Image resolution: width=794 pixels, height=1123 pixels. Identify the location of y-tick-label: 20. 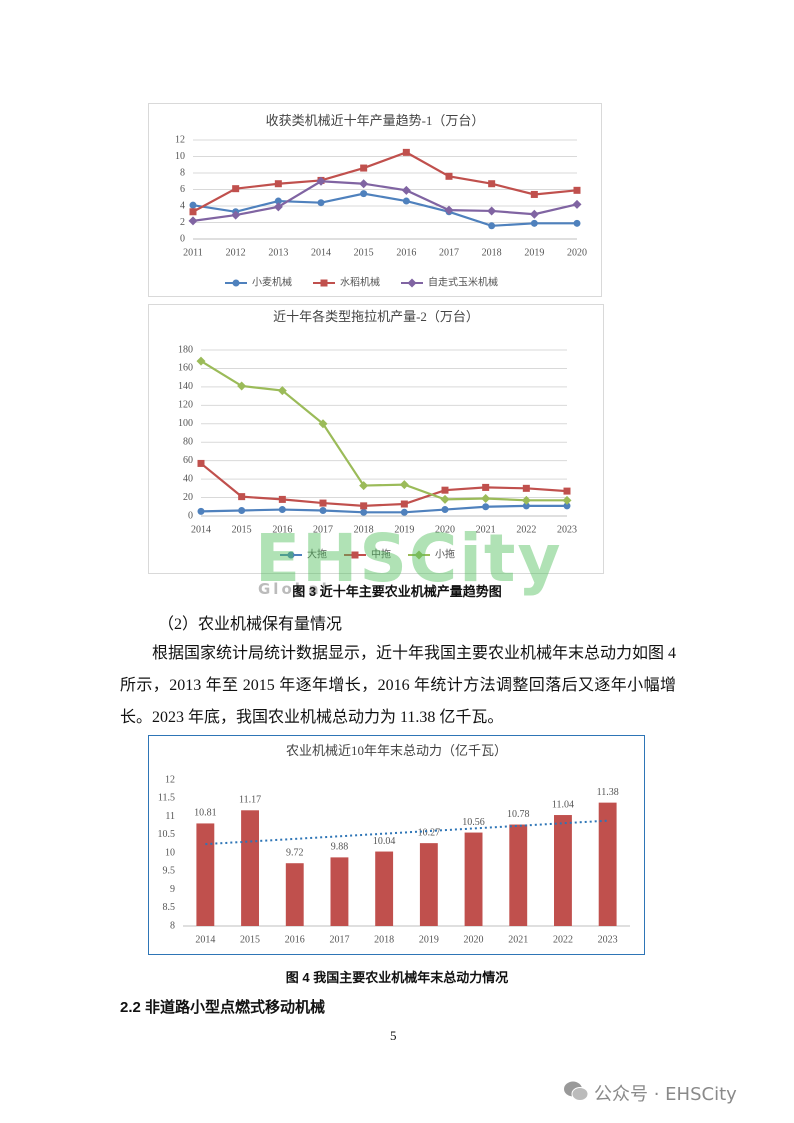
(188, 497).